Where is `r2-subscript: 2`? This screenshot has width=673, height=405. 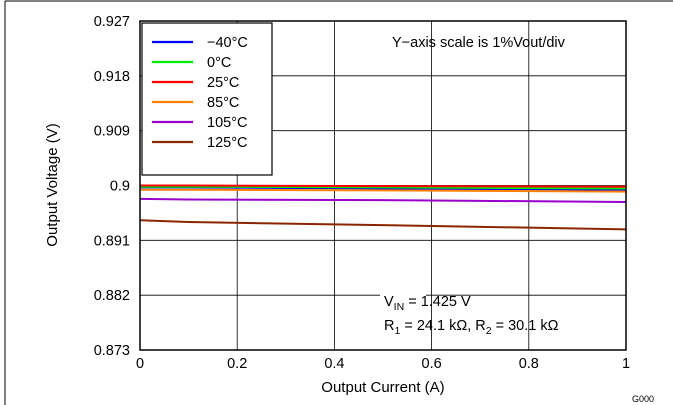 r2-subscript: 2 is located at coordinates (489, 331).